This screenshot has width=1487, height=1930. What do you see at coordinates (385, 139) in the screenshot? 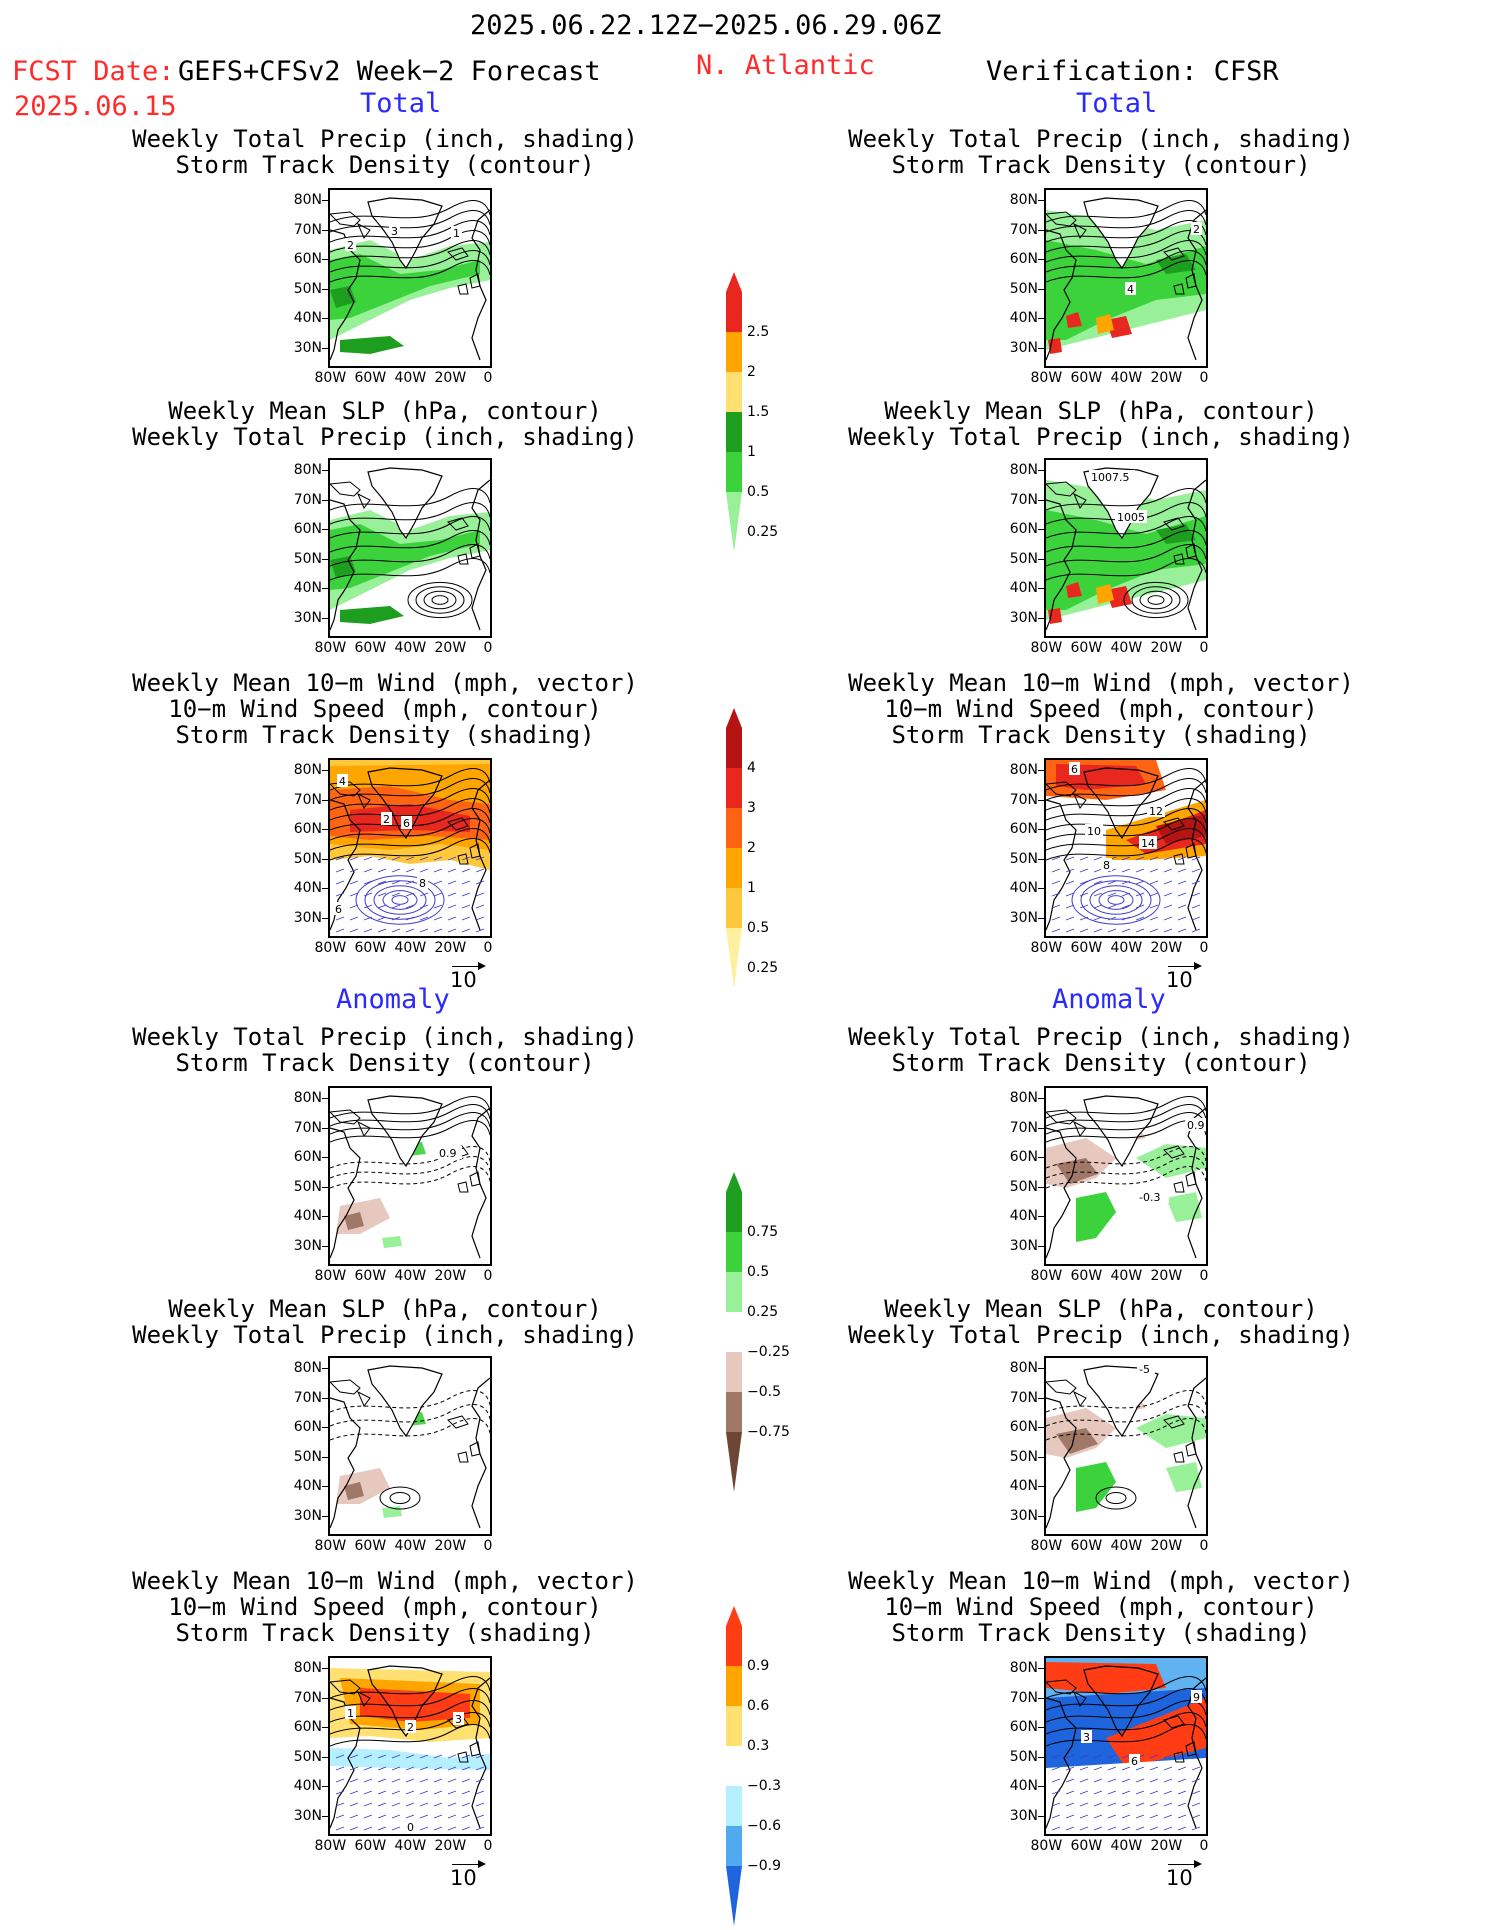
I see `panel-title-0-f-0: Weekly Total Precip (inch, shading)` at bounding box center [385, 139].